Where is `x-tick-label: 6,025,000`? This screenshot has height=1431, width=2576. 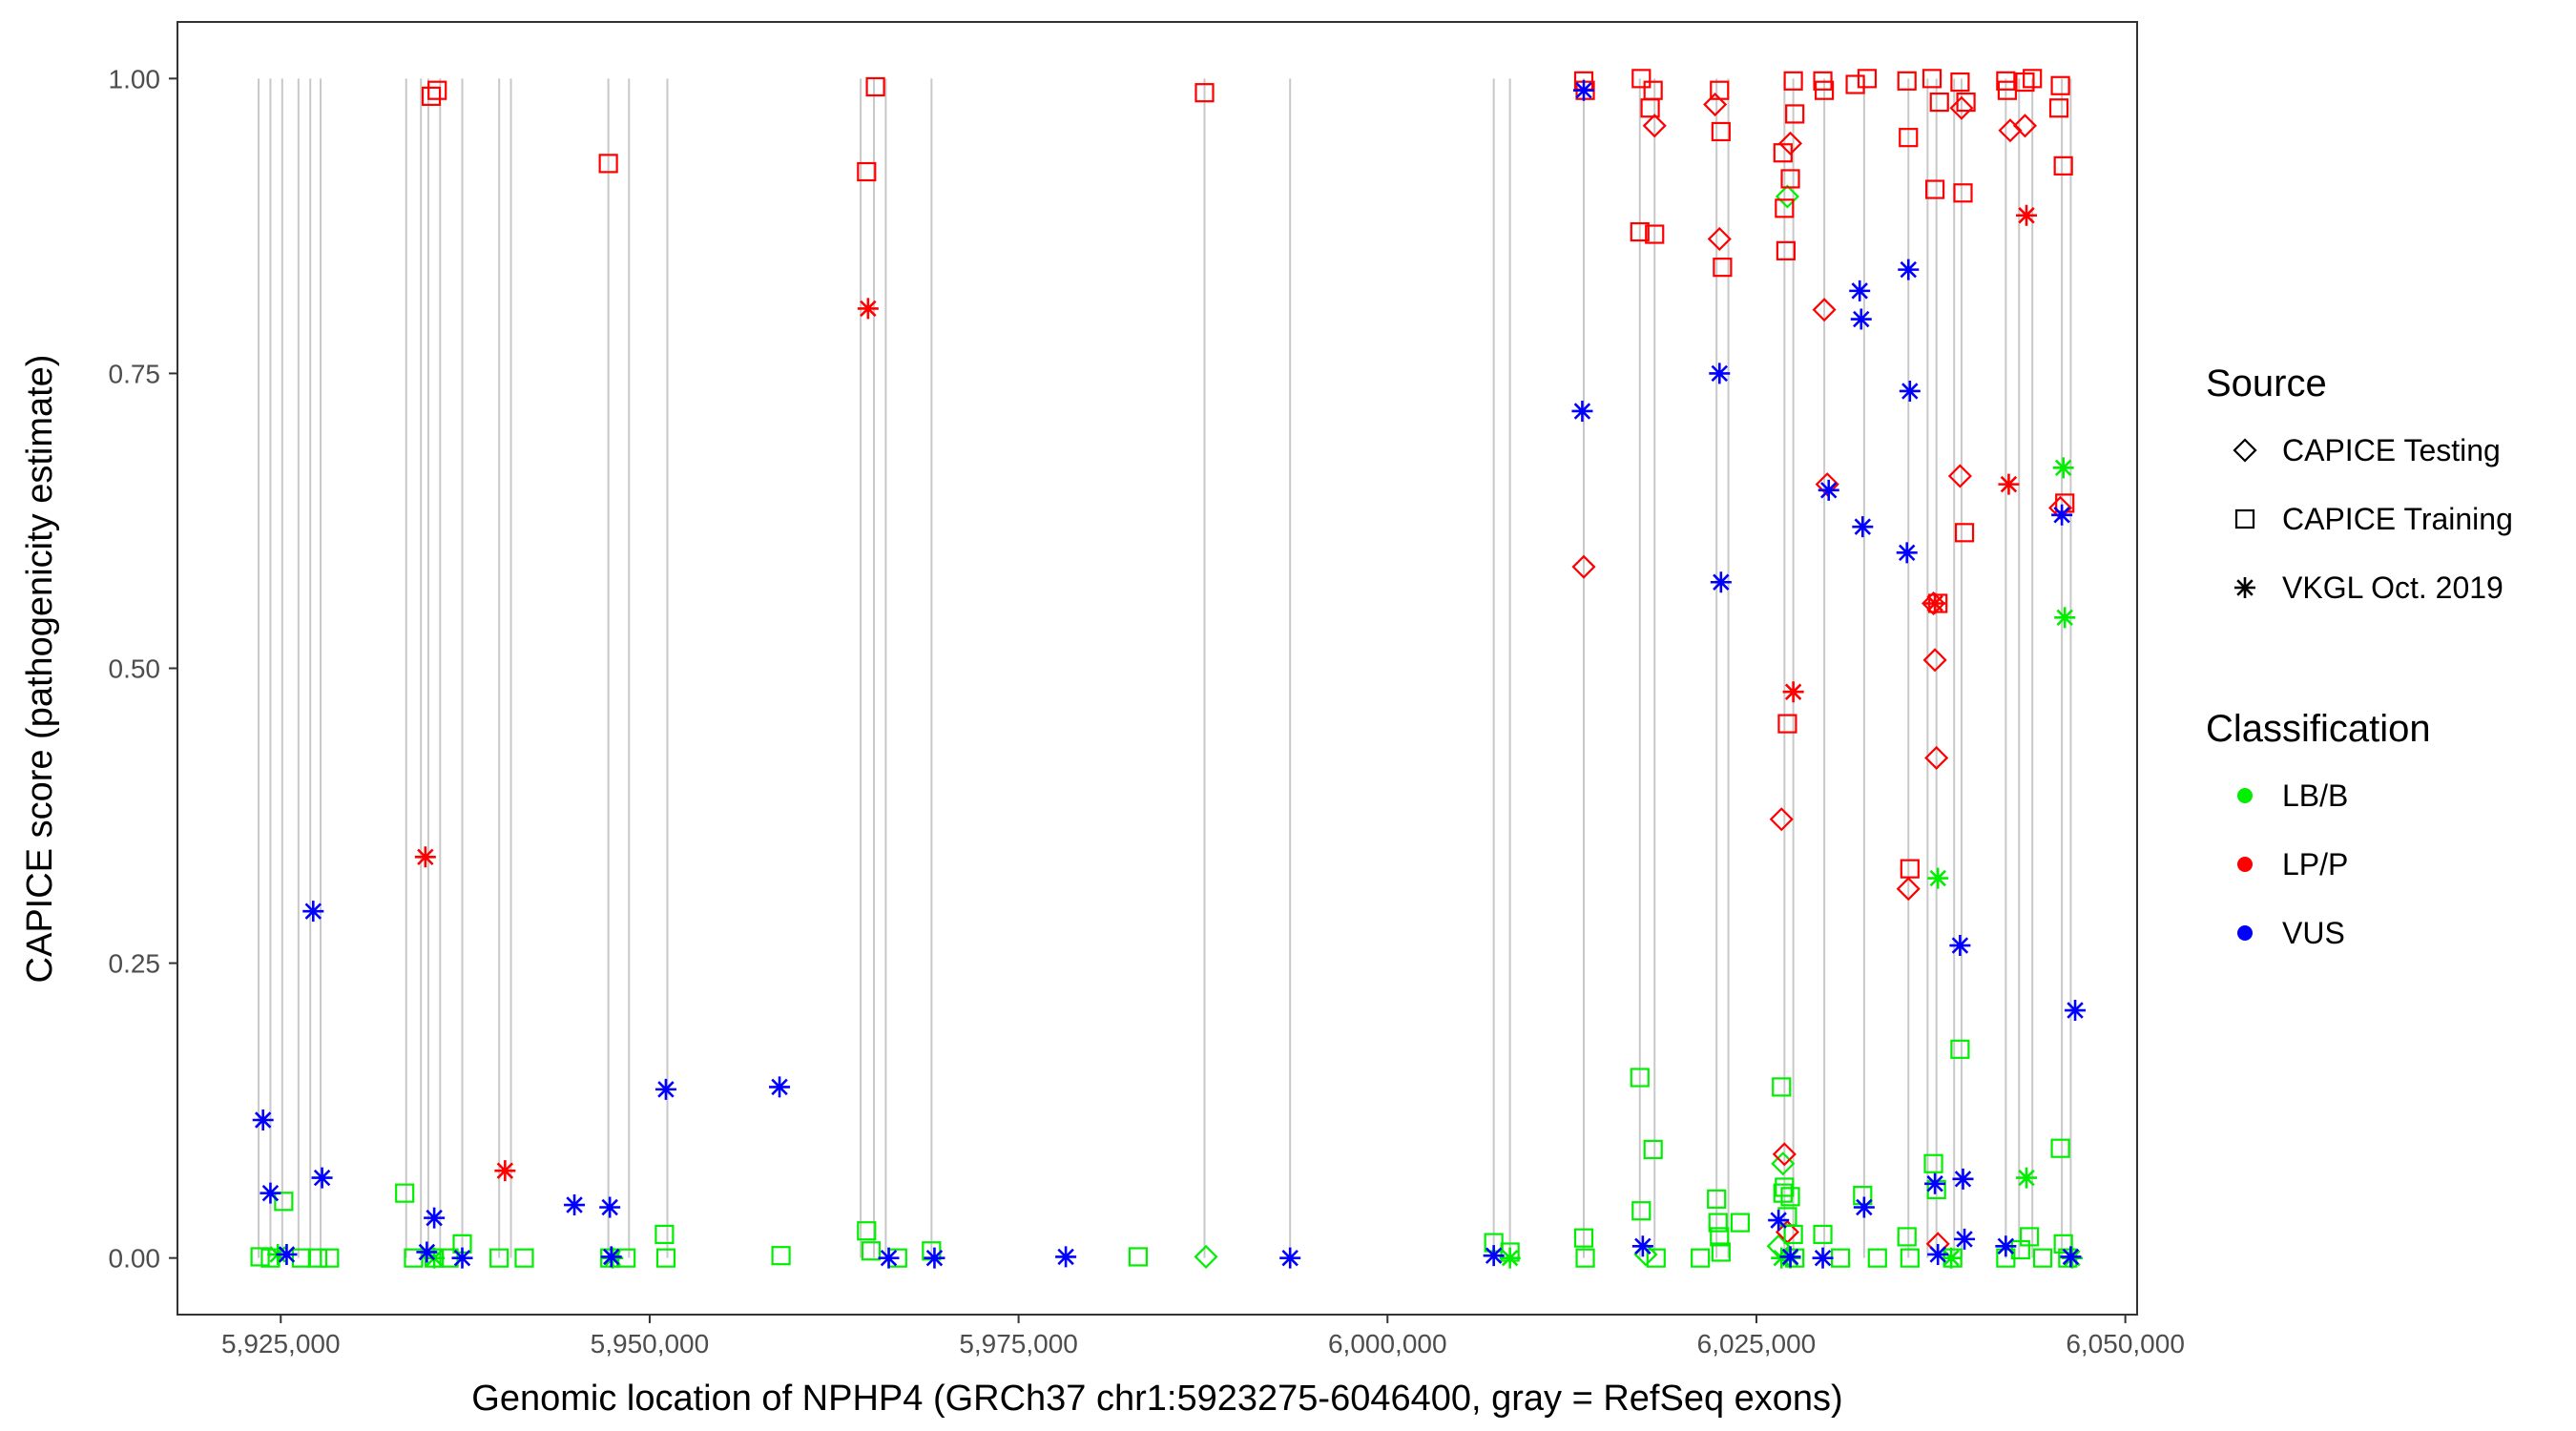
x-tick-label: 6,025,000 is located at coordinates (1757, 1343).